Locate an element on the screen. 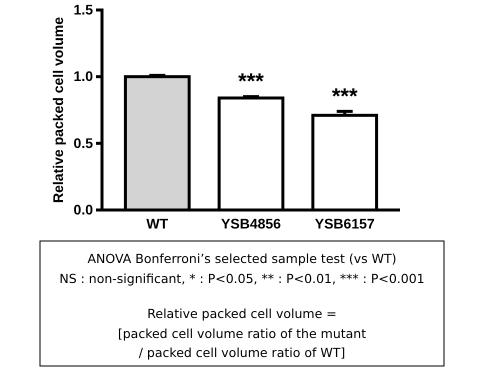 Image resolution: width=480 pixels, height=370 pixels. x-tick-label: YSB6157 is located at coordinates (344, 223).